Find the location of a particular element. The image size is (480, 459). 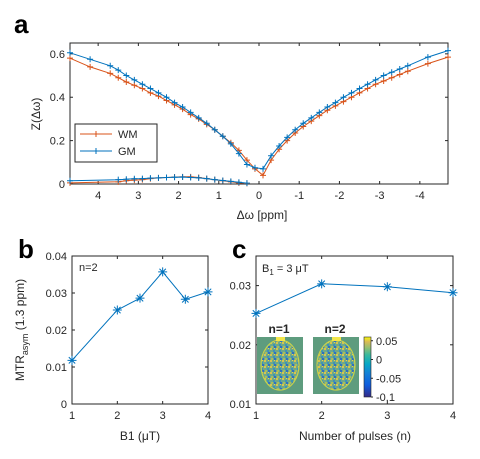

panel-a-xtick-label-2: 2 is located at coordinates (179, 196).